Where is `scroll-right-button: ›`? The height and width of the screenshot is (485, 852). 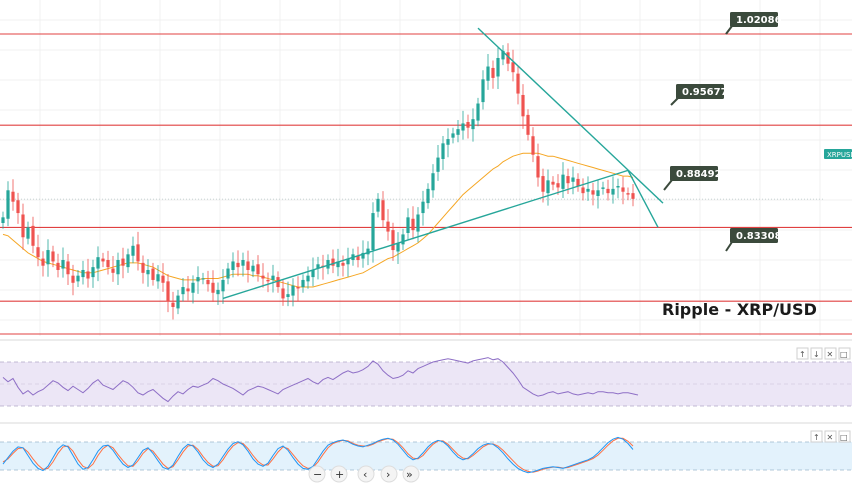
scroll-right-button: › is located at coordinates (389, 474).